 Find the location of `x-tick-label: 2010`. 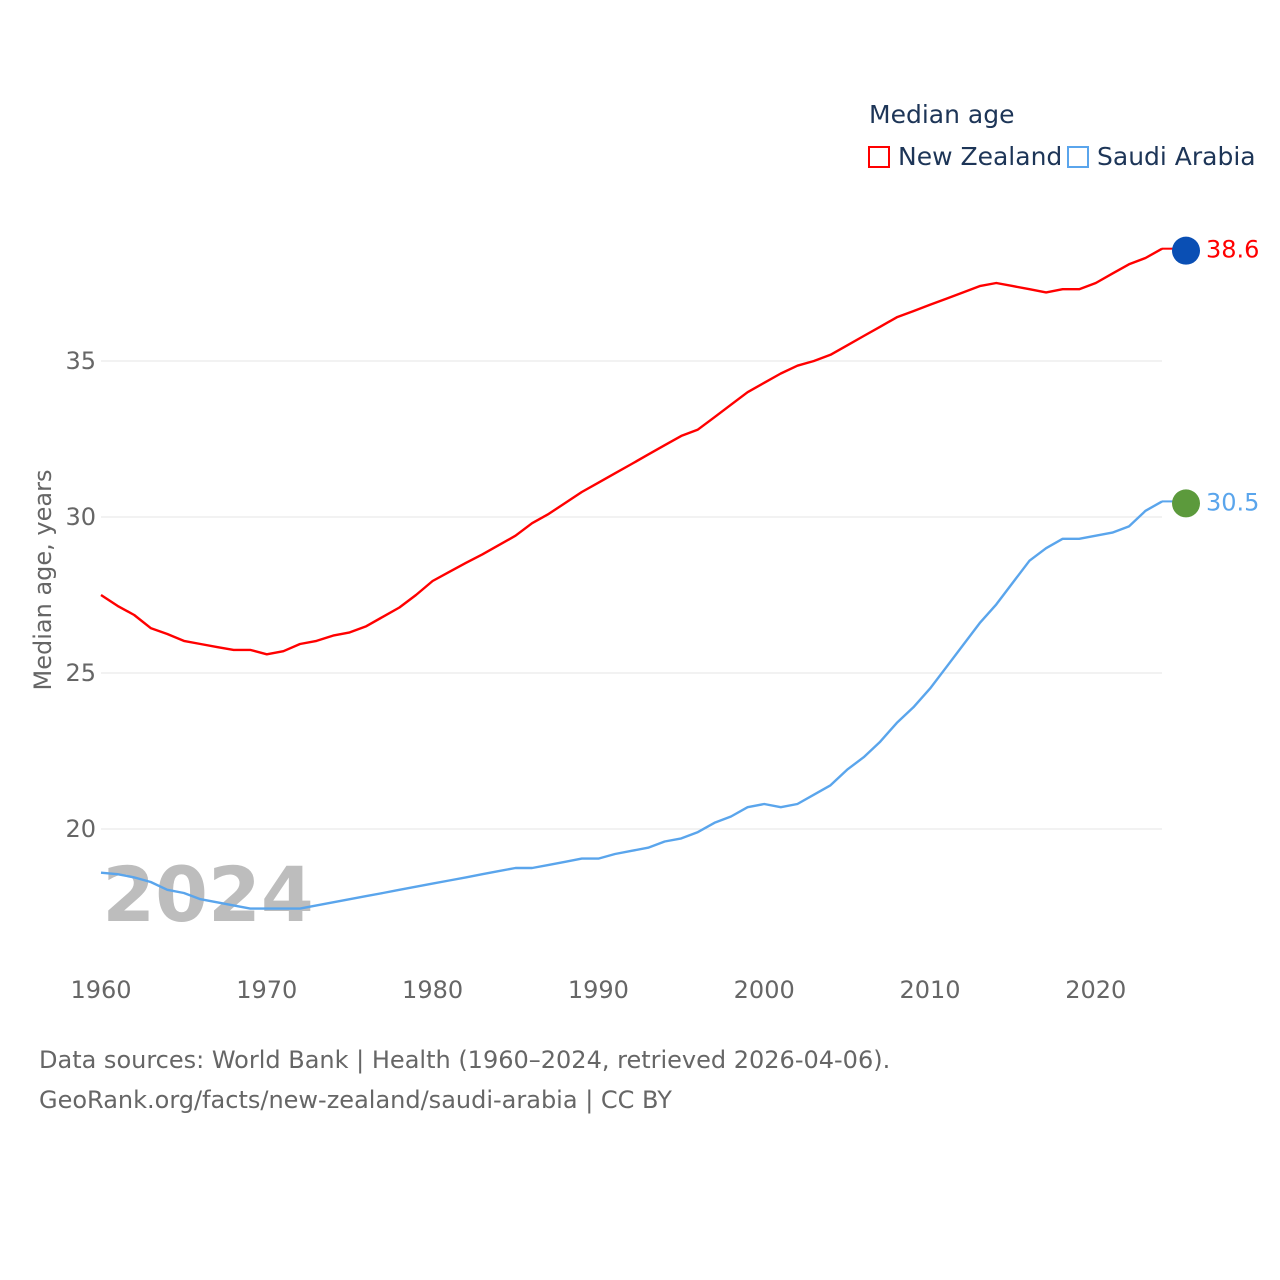

x-tick-label: 2010 is located at coordinates (929, 990).